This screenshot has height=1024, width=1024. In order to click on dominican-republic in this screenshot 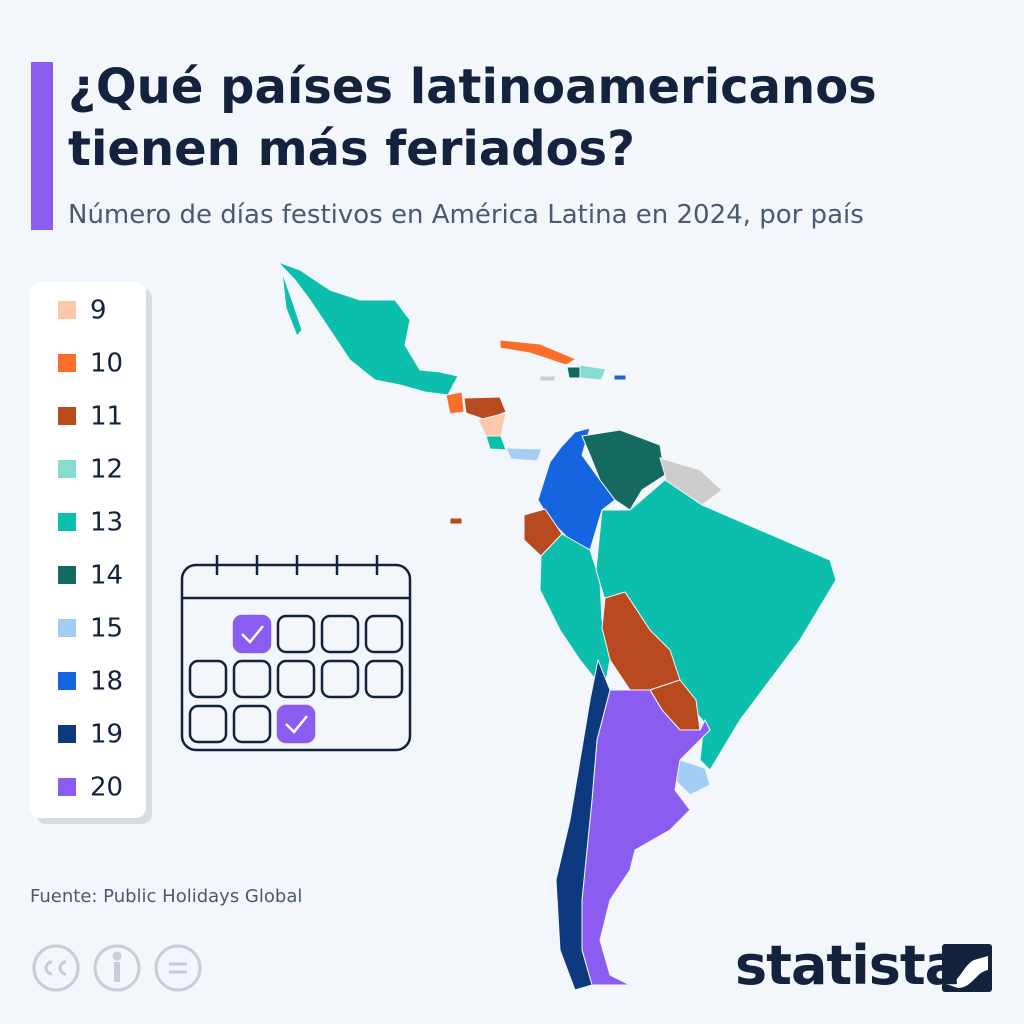, I will do `click(593, 372)`.